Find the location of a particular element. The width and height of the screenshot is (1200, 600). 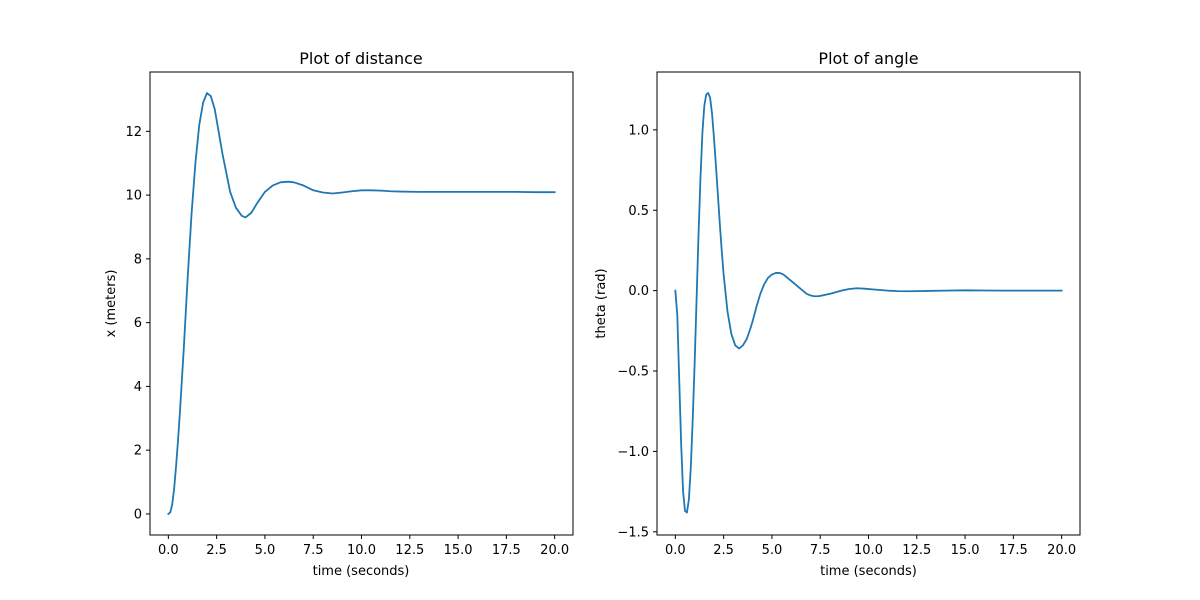

angle-chart-y-axis-label: theta (rad) is located at coordinates (601, 303).